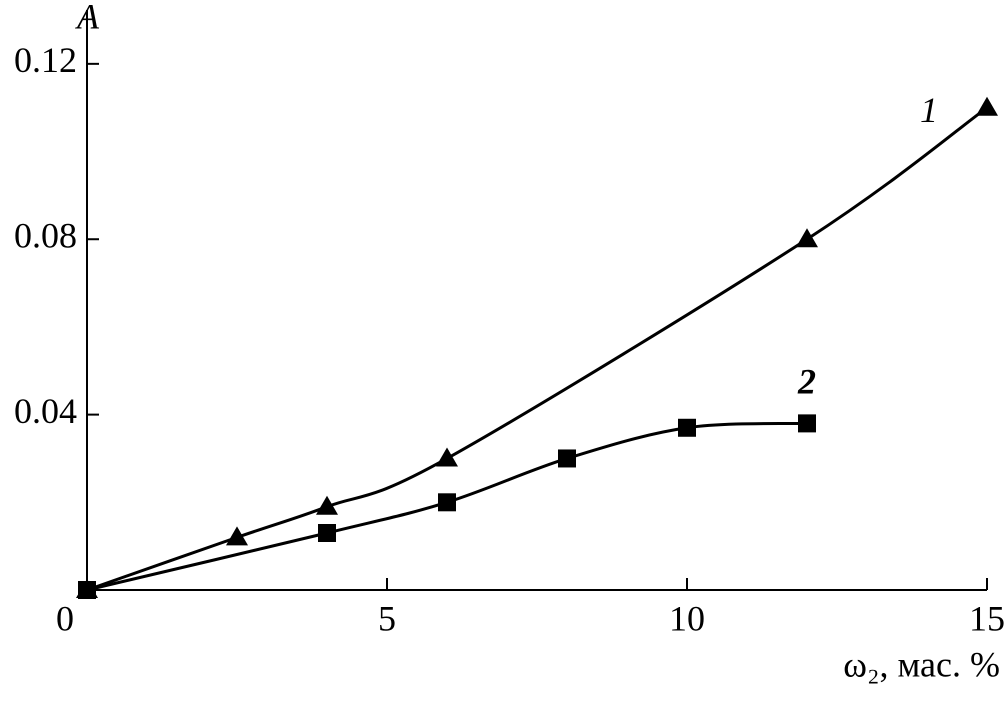  What do you see at coordinates (65, 618) in the screenshot?
I see `x-tick-label: 0` at bounding box center [65, 618].